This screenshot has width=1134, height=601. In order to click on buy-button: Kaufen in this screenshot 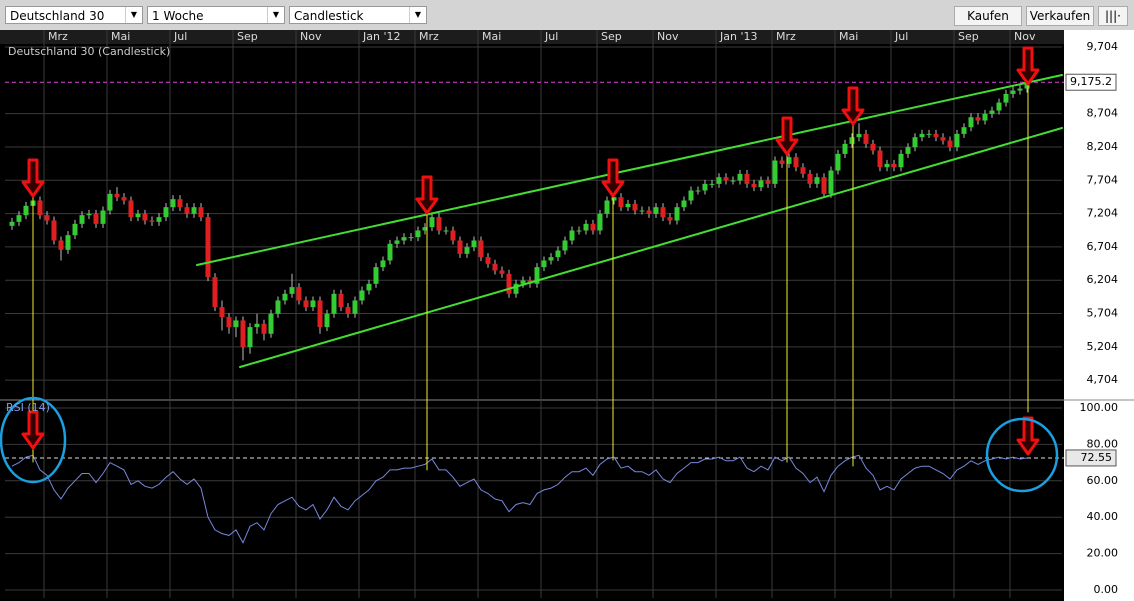, I will do `click(988, 16)`.